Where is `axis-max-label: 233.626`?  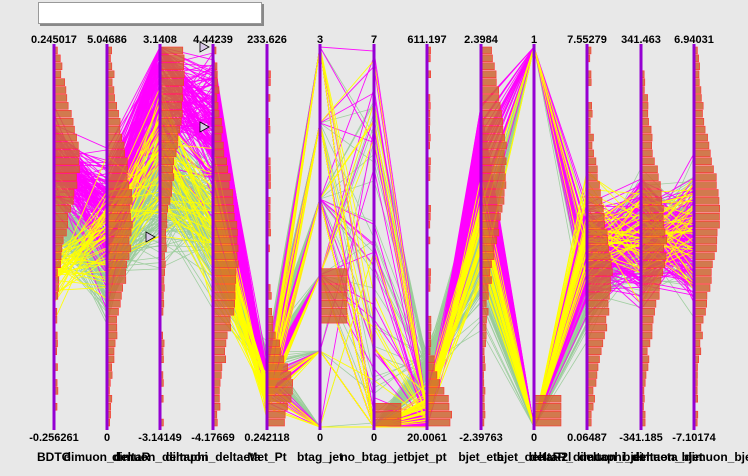
axis-max-label: 233.626 is located at coordinates (267, 40).